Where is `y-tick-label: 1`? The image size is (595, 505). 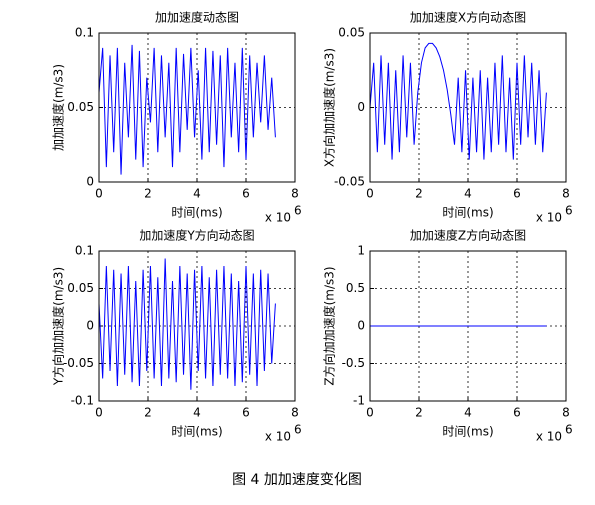 y-tick-label: 1 is located at coordinates (361, 251).